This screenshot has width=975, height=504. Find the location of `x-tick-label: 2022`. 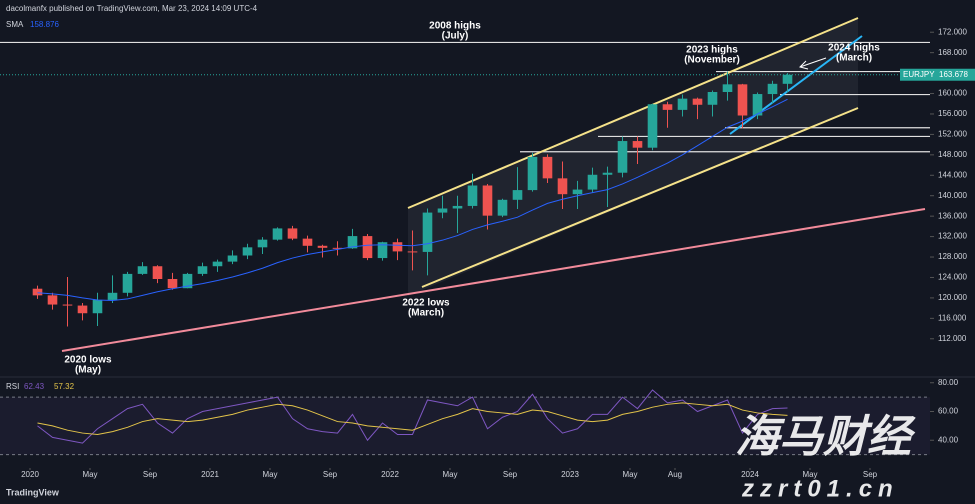

x-tick-label: 2022 is located at coordinates (390, 474).